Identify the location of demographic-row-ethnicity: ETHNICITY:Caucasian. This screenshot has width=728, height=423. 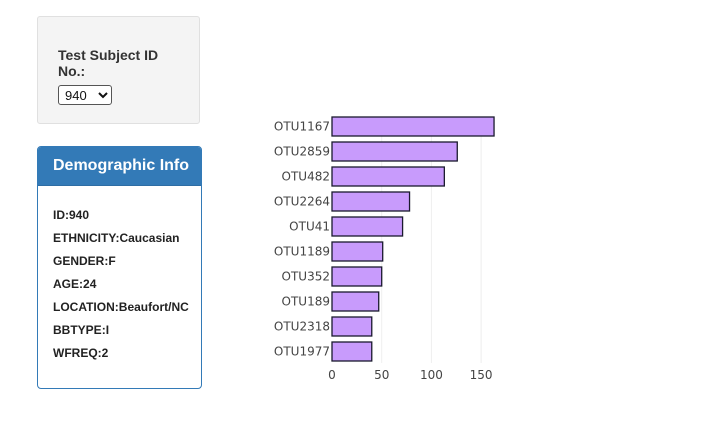
(127, 242).